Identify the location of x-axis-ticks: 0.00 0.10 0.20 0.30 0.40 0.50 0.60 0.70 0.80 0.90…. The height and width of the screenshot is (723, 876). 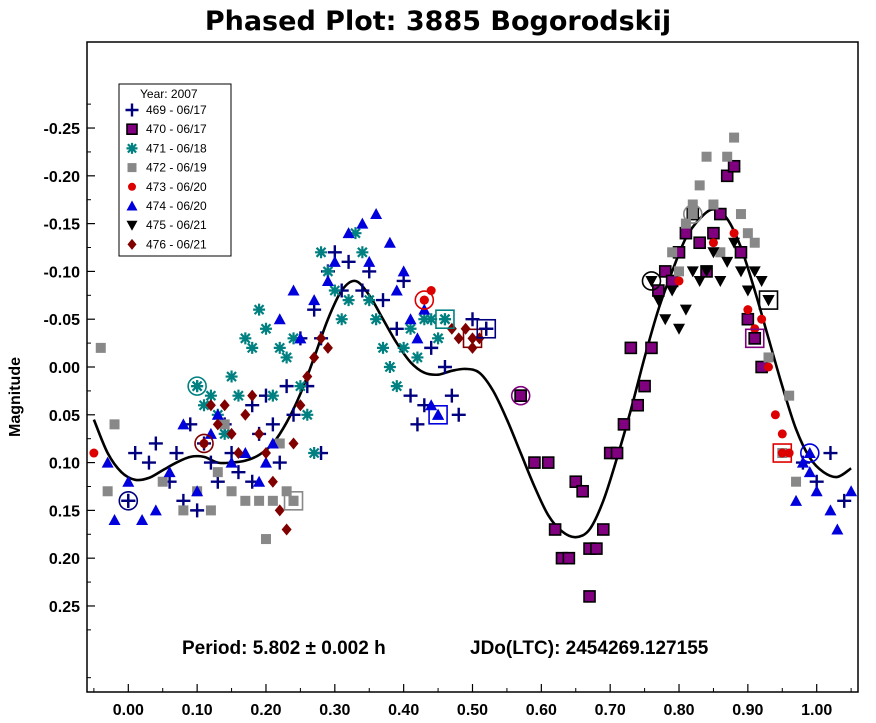
(472, 701).